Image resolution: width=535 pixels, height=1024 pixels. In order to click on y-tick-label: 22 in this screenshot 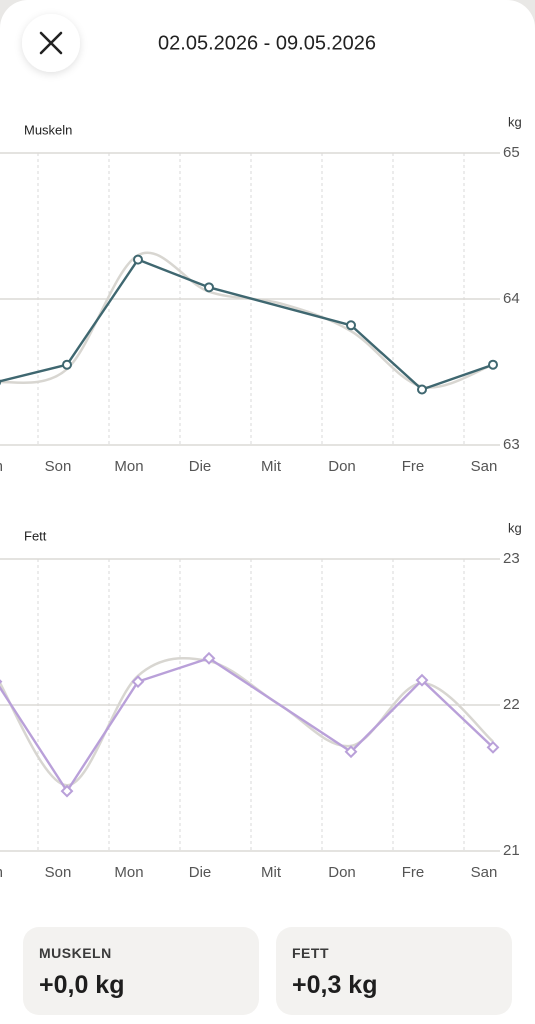, I will do `click(511, 704)`.